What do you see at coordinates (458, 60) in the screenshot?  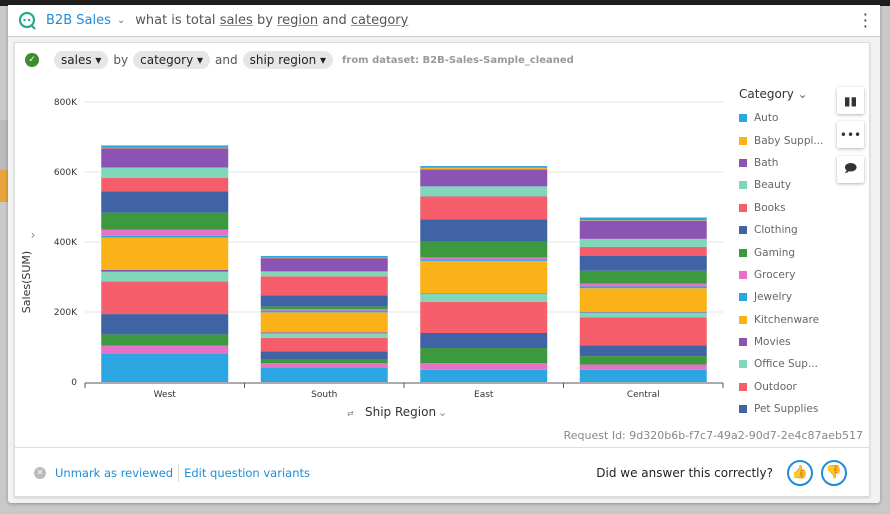 I see `dataset-source: from dataset: B2B-Sales-Sample_cleaned` at bounding box center [458, 60].